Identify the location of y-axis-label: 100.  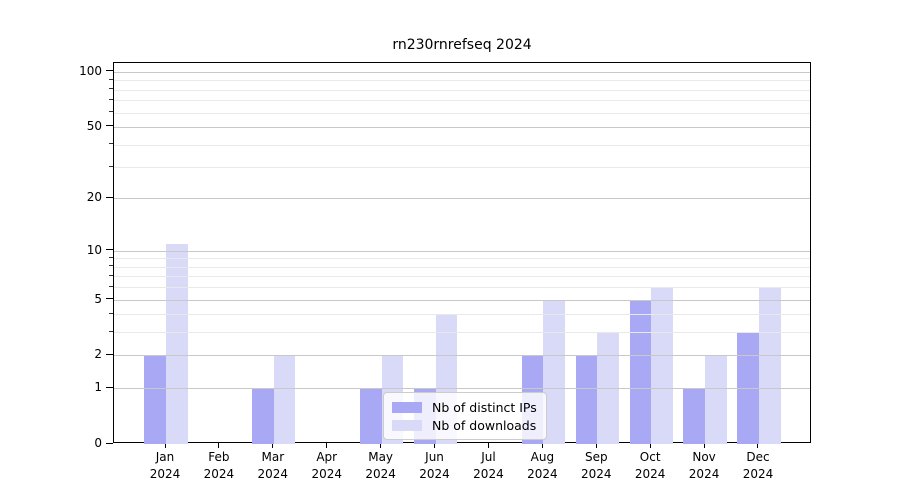
(90, 70).